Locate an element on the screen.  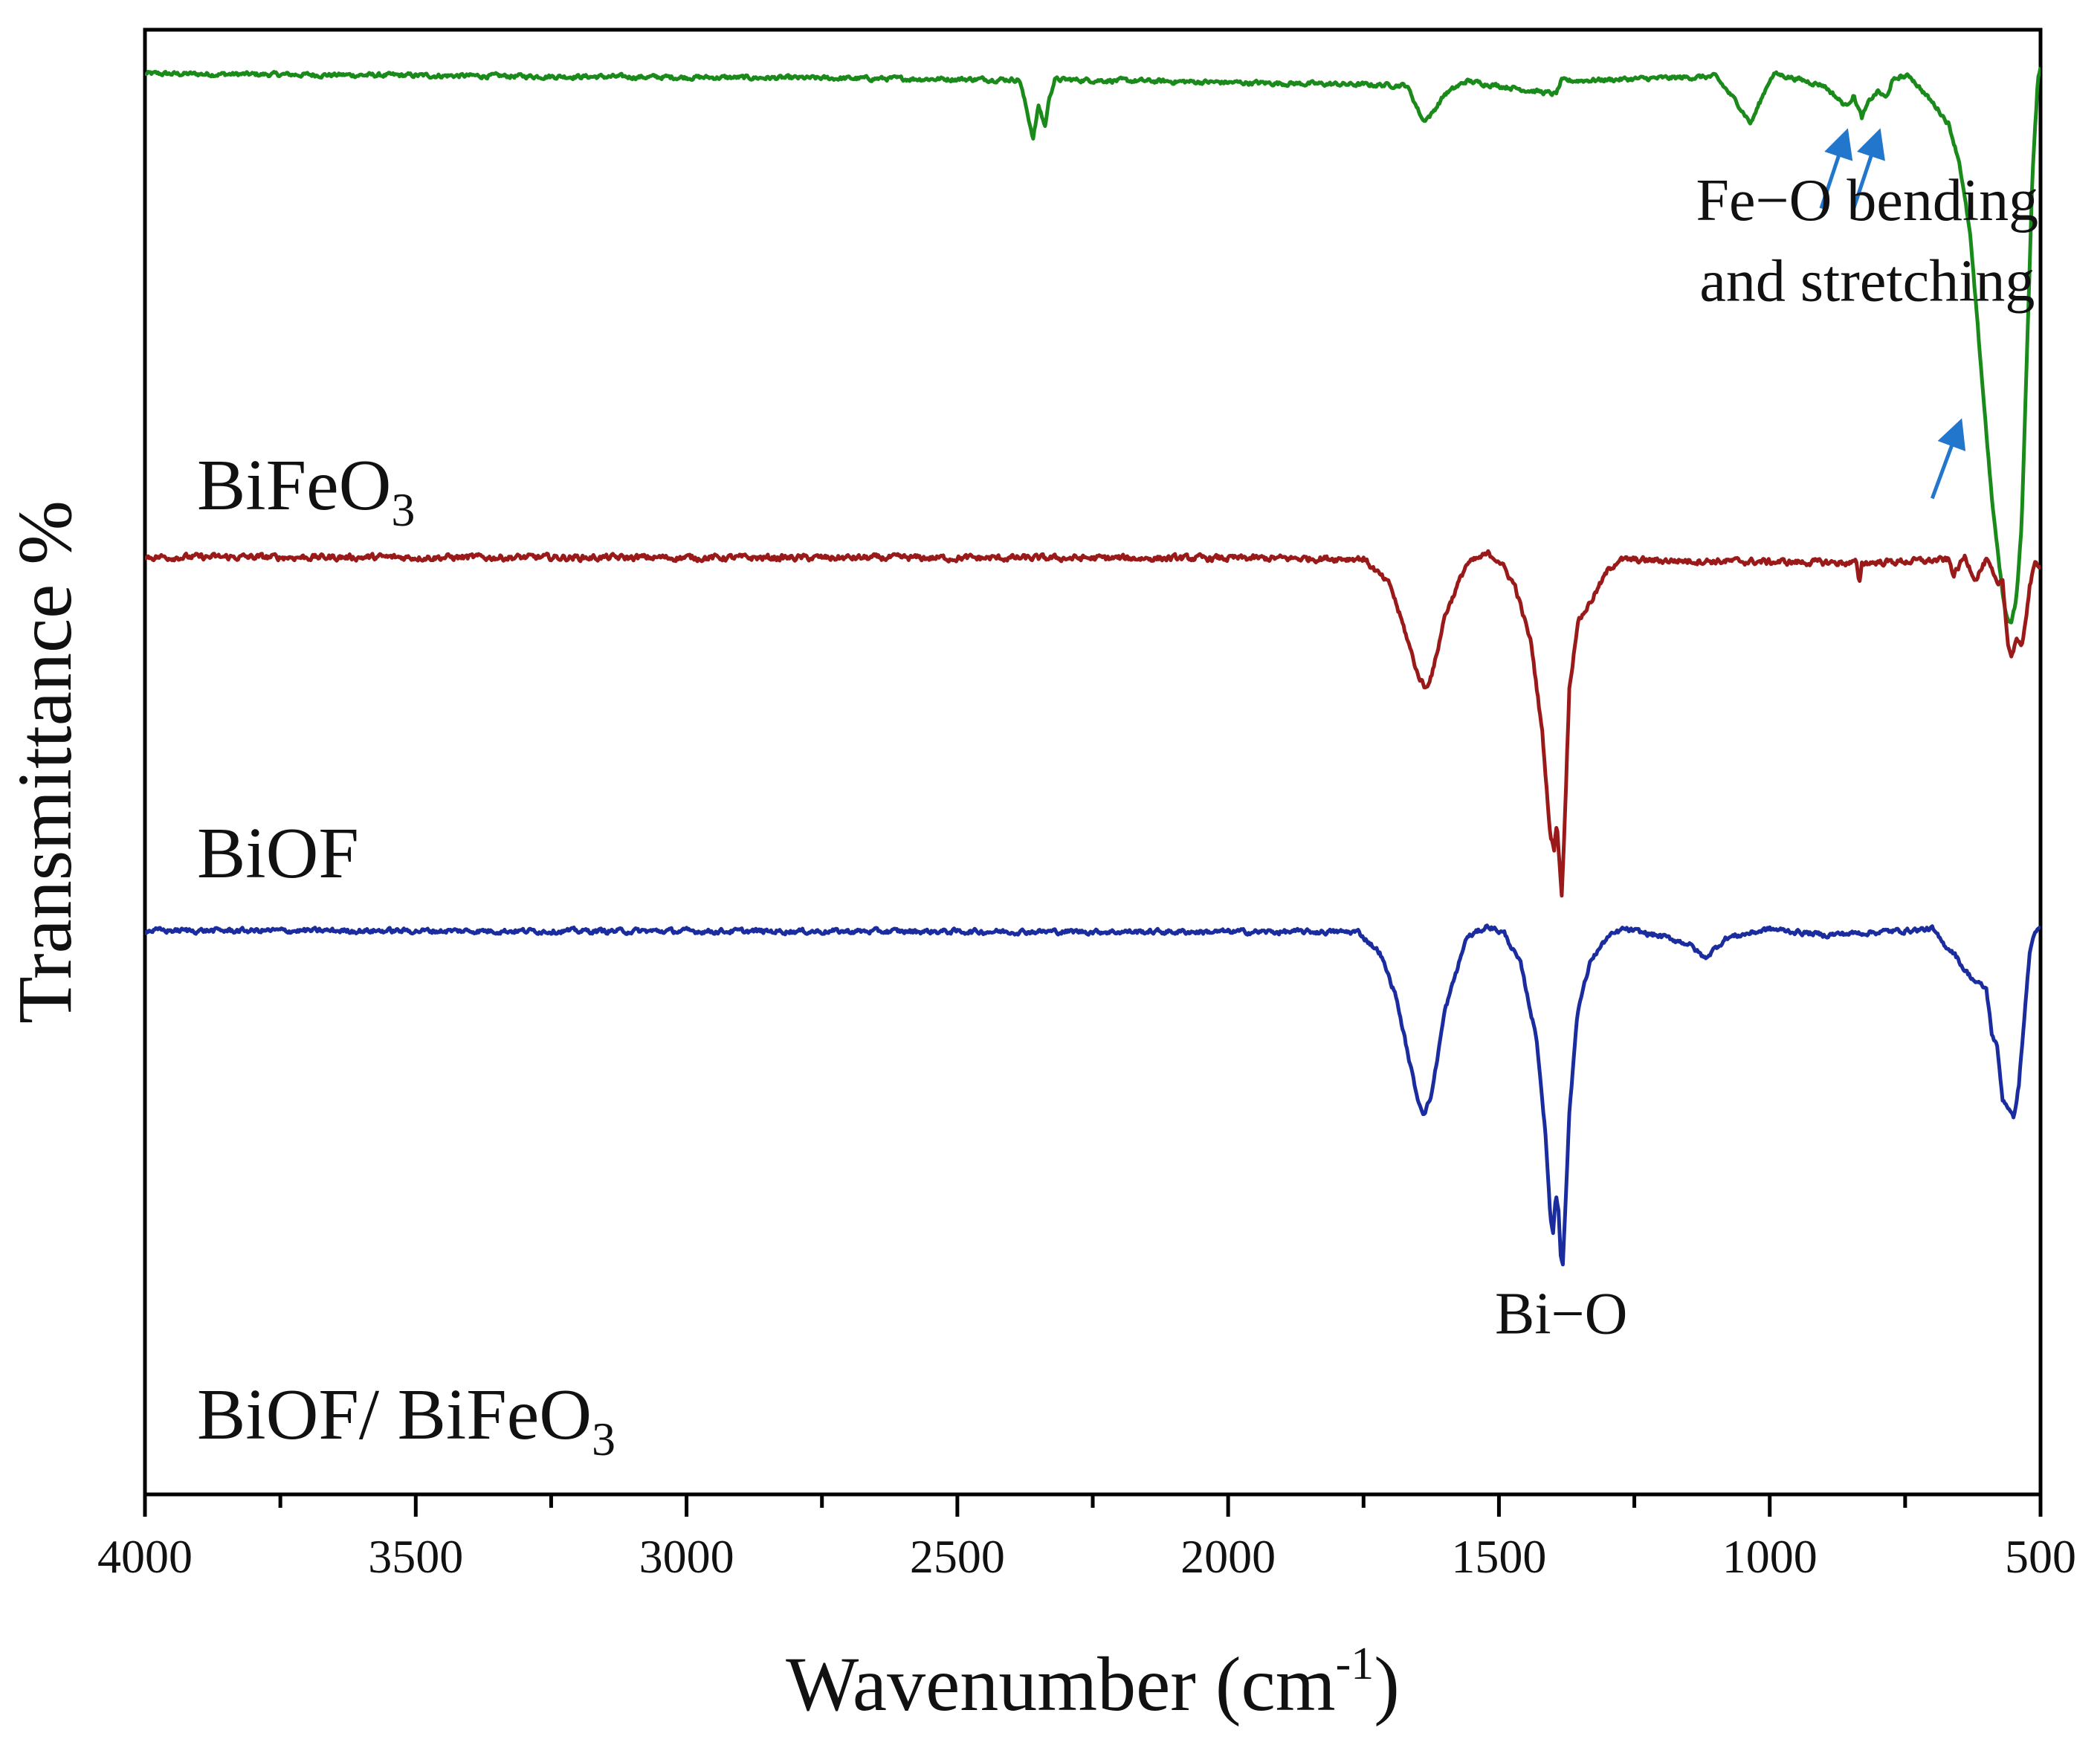
series-label-biof: BiOF is located at coordinates (278, 854).